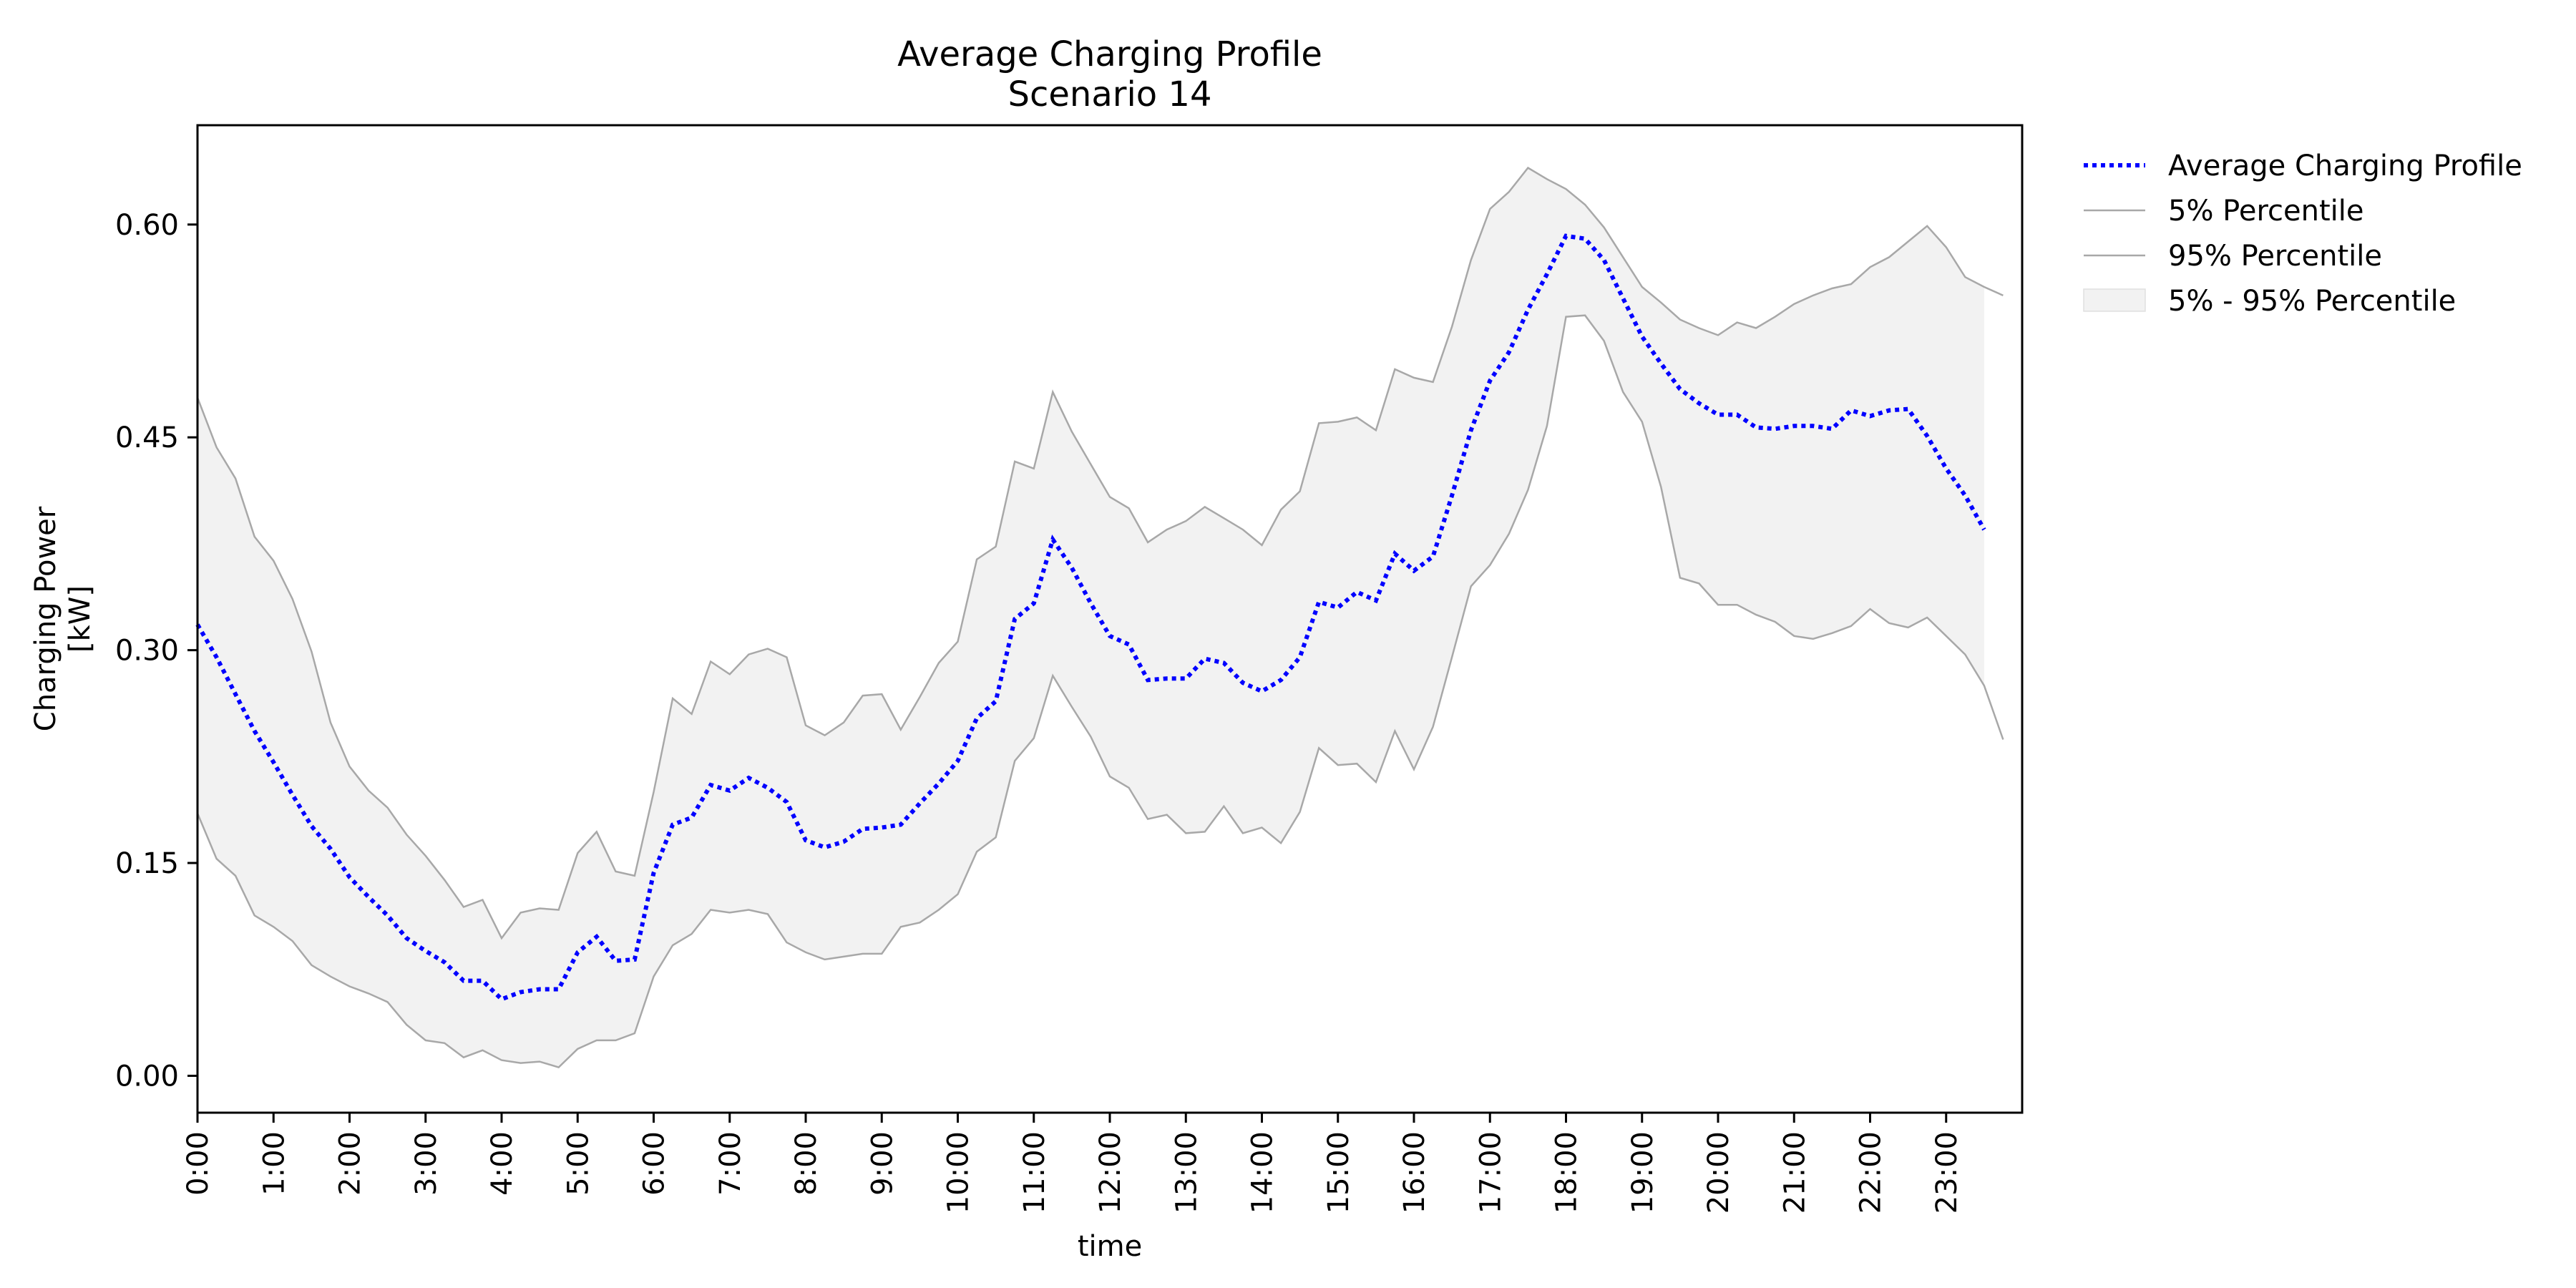 This screenshot has width=2576, height=1288. Describe the element at coordinates (1109, 54) in the screenshot. I see `chart-title: Average Charging Profile` at that location.